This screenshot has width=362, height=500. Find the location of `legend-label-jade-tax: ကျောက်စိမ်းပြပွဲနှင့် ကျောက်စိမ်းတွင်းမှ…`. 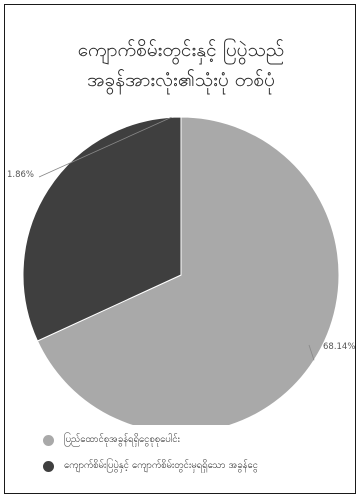

legend-label-jade-tax: ကျောက်စိမ်းပြပွဲနှင့် ကျောက်စိမ်းတွင်းမှ… is located at coordinates (161, 465).